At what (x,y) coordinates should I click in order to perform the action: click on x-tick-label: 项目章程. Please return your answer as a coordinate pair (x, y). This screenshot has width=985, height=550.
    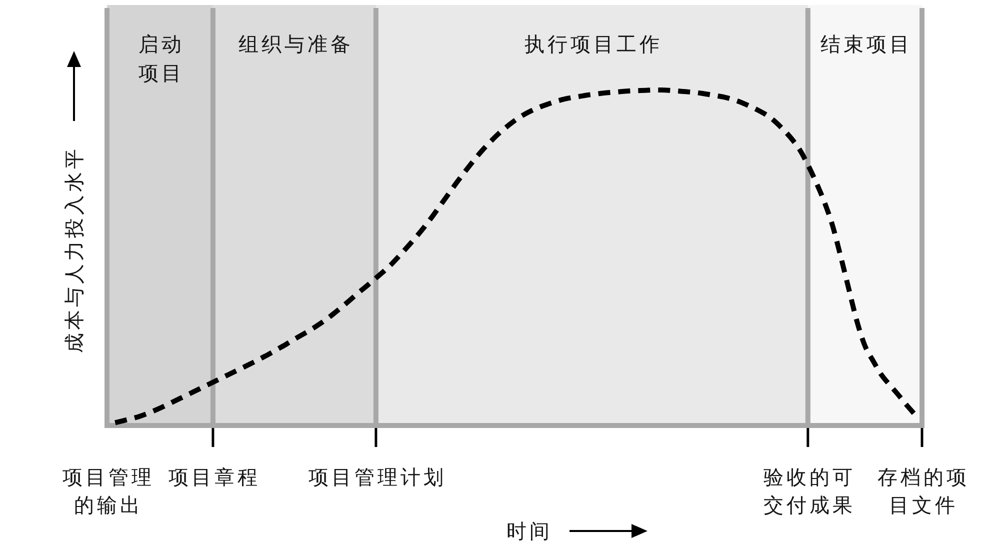
    Looking at the image, I should click on (214, 478).